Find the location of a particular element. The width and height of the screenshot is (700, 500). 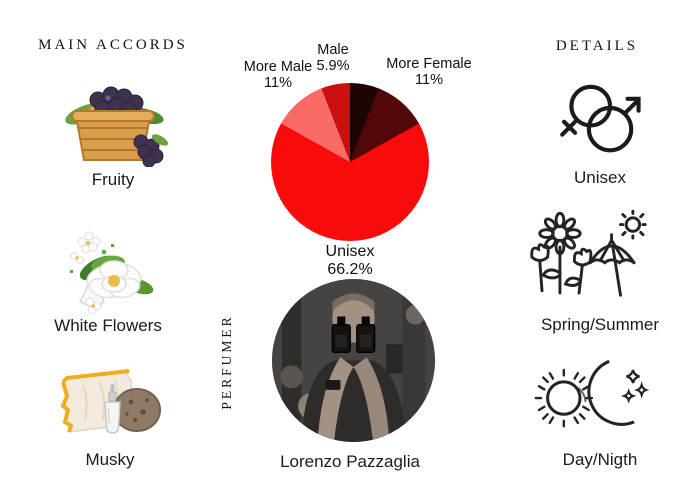

sun-moon-stars-icon is located at coordinates (593, 399).